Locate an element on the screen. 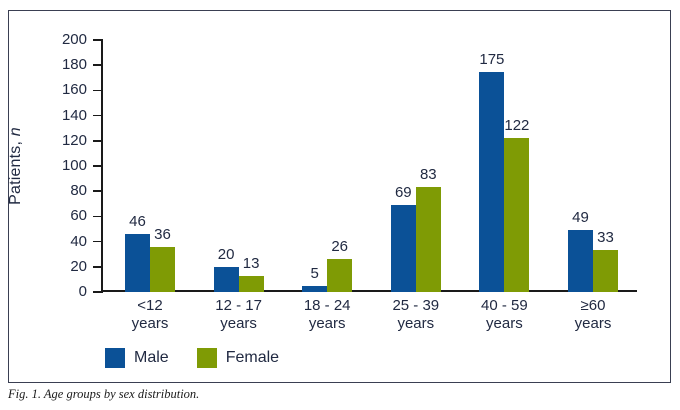 The image size is (680, 410). y-tick-label: 140 is located at coordinates (74, 115).